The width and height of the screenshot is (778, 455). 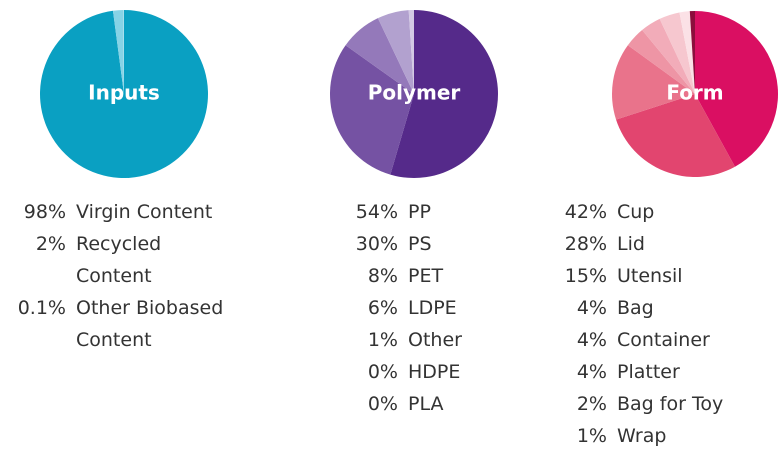 I want to click on legend-row: 0% PLA, so click(x=443, y=404).